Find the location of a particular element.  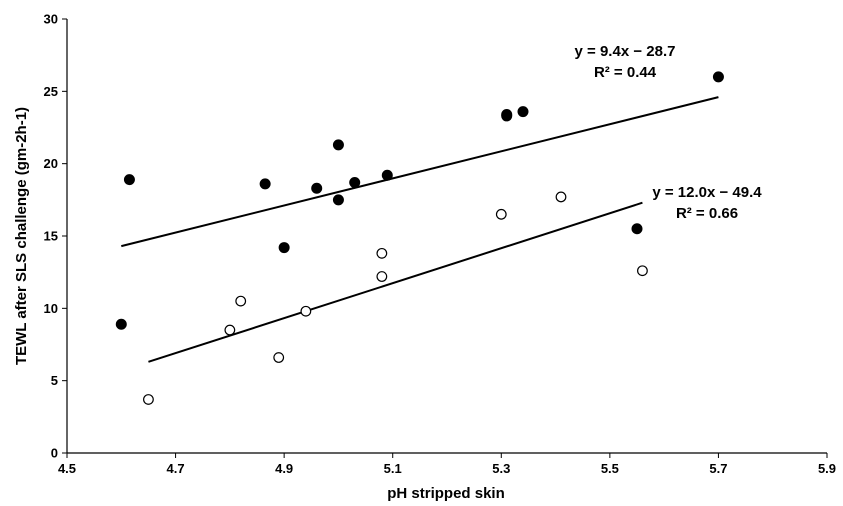

trendline-equation-1: y = 9.4x − 28.7 is located at coordinates (625, 51).